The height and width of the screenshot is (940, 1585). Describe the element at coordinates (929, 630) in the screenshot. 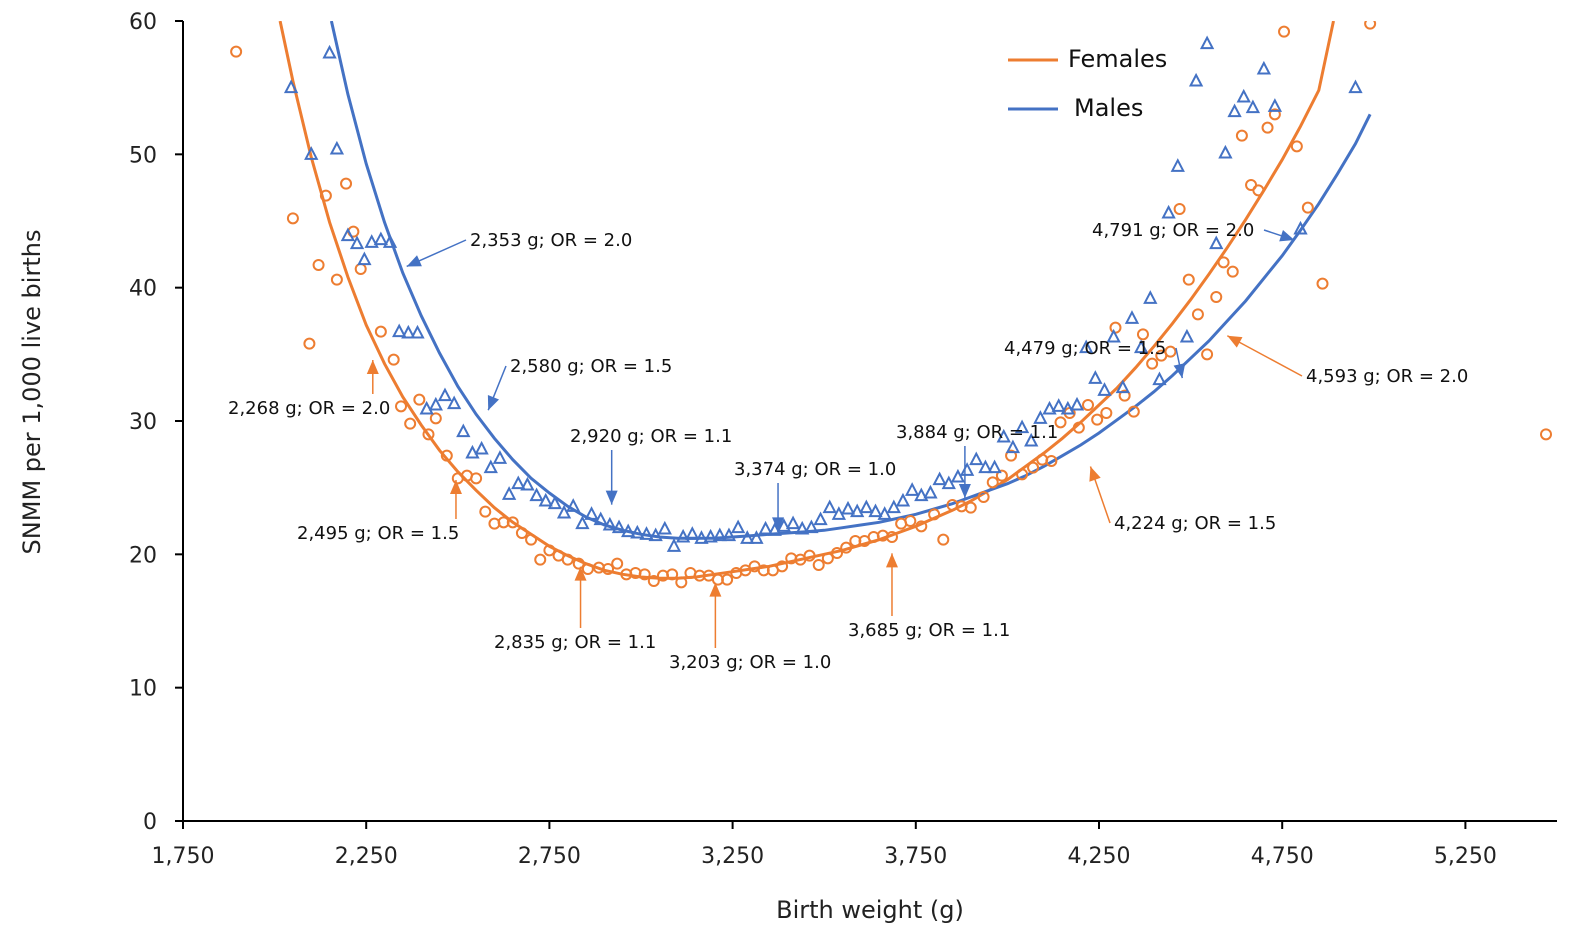

I see `annotation-label: 3,685 g; OR = 1.1` at that location.